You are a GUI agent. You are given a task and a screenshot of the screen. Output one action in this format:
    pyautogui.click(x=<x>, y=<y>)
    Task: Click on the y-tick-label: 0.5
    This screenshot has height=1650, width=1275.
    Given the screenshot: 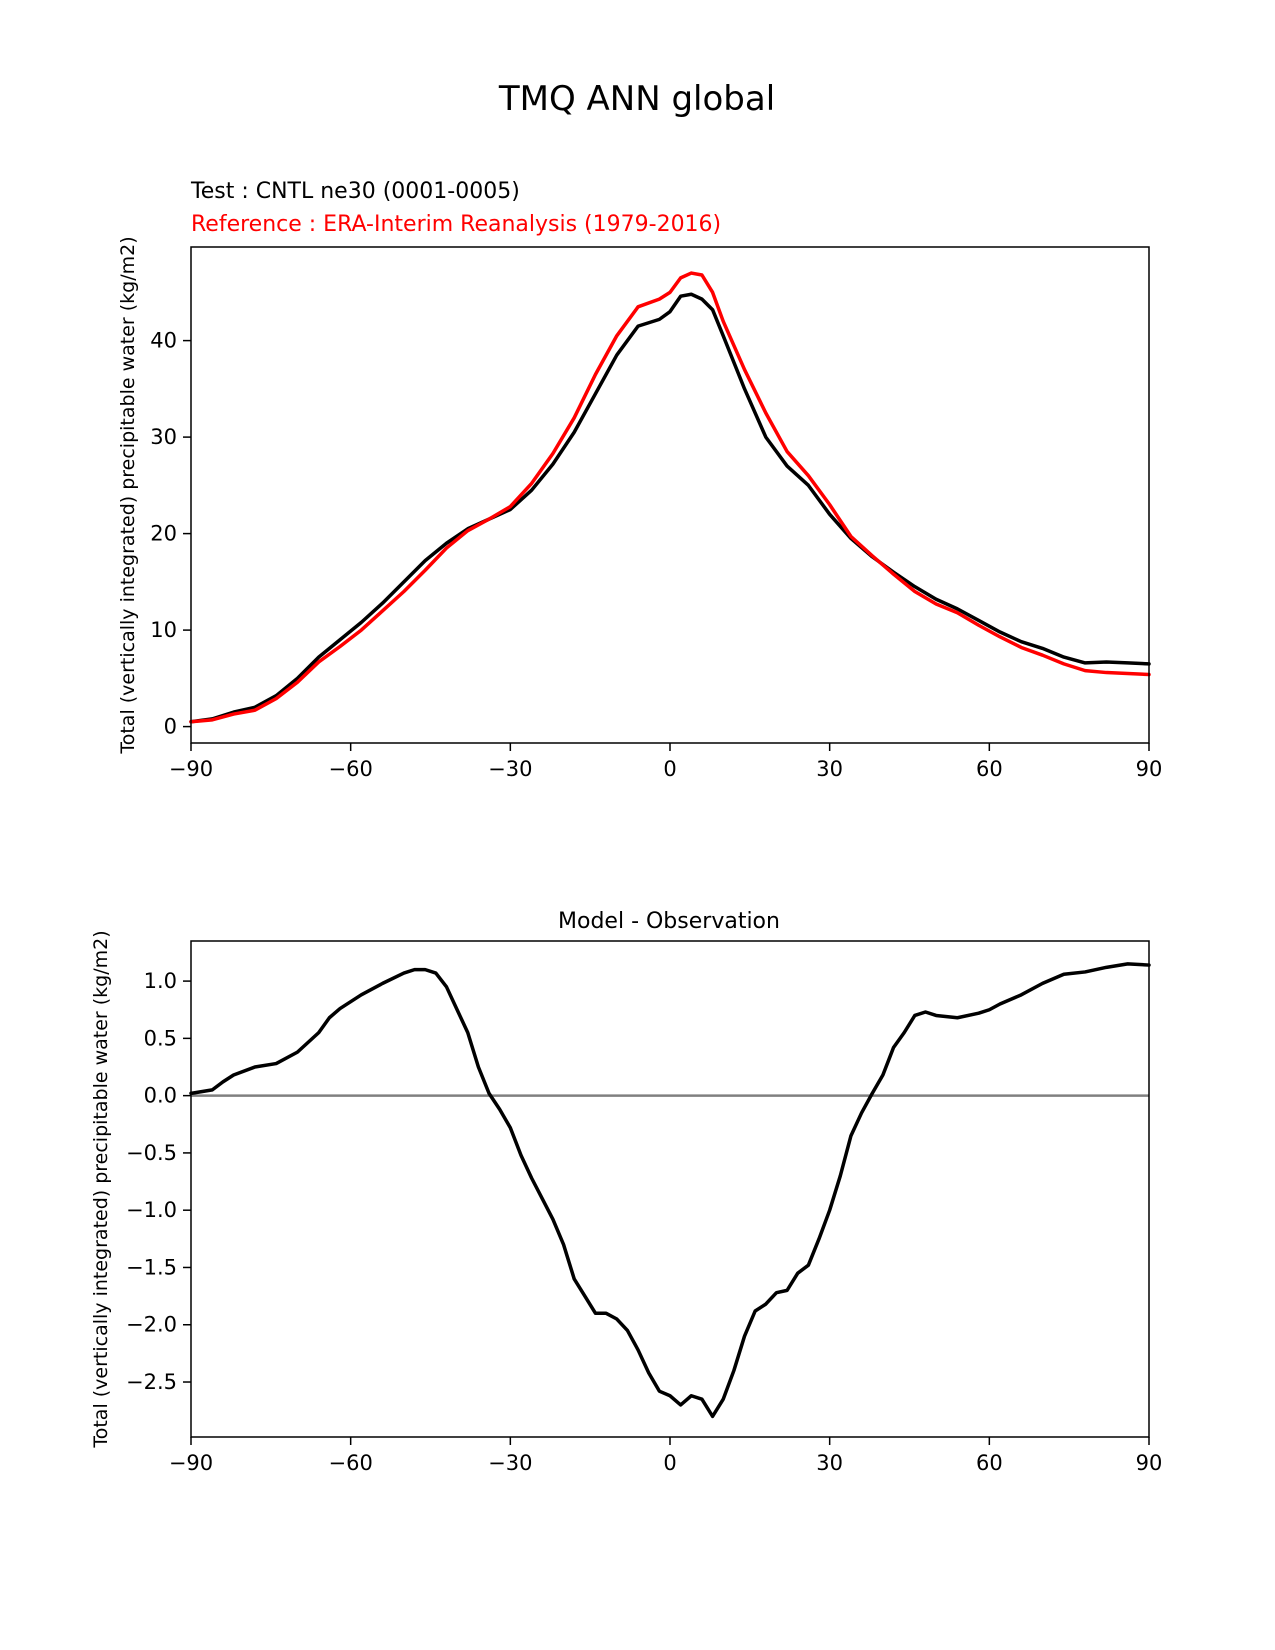 What is the action you would take?
    pyautogui.click(x=160, y=1038)
    